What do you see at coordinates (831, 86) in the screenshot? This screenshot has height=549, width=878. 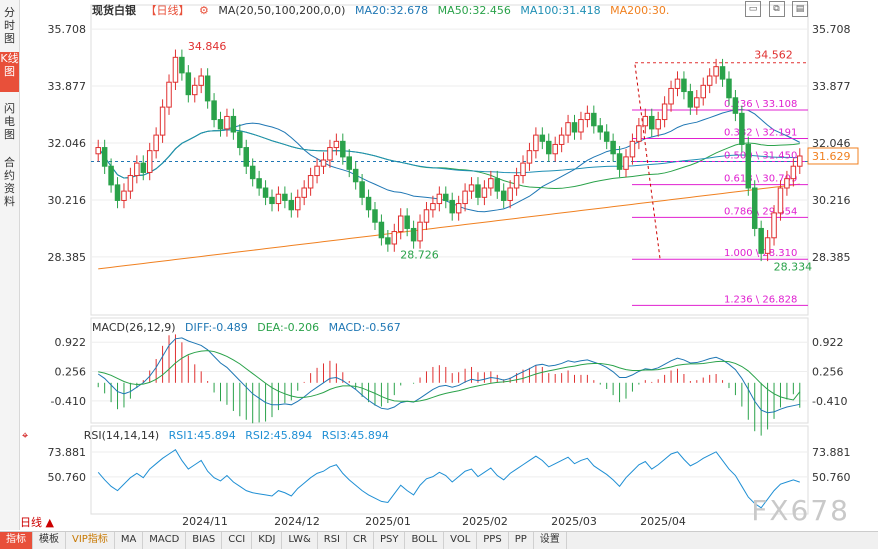 I see `price-tick-right: 33.877` at bounding box center [831, 86].